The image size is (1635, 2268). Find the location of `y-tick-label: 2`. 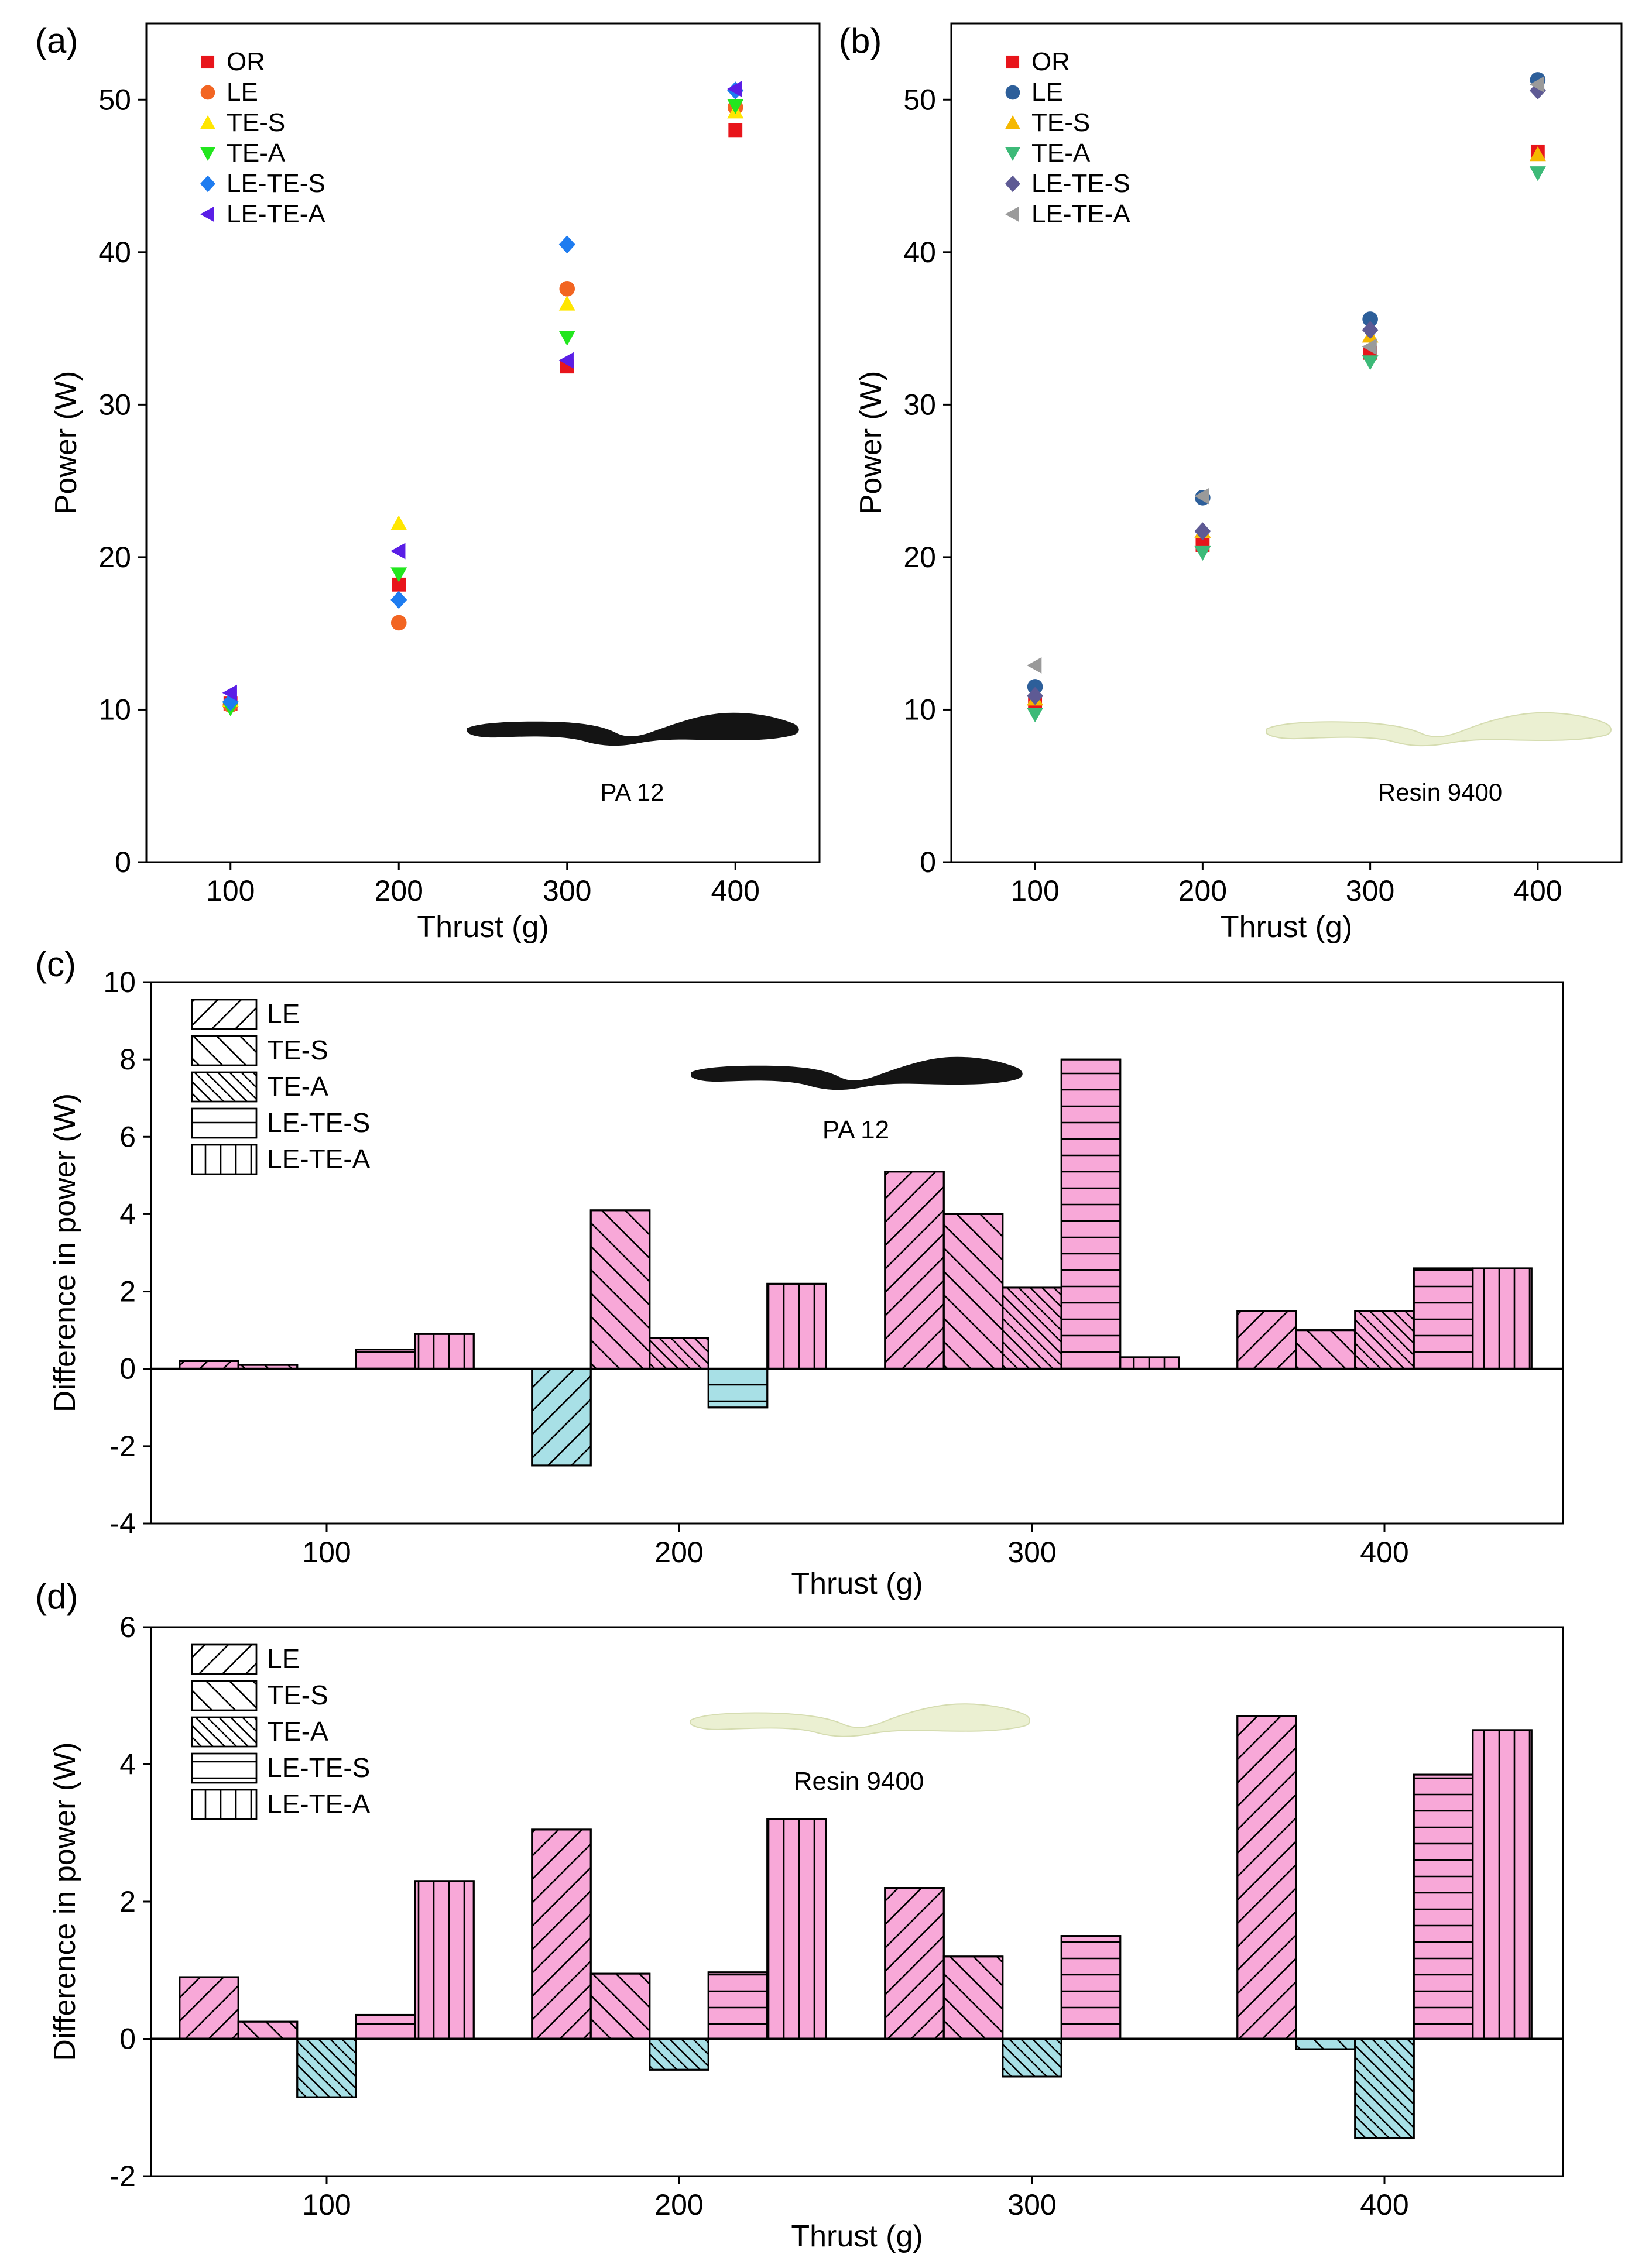

y-tick-label: 2 is located at coordinates (127, 1901).